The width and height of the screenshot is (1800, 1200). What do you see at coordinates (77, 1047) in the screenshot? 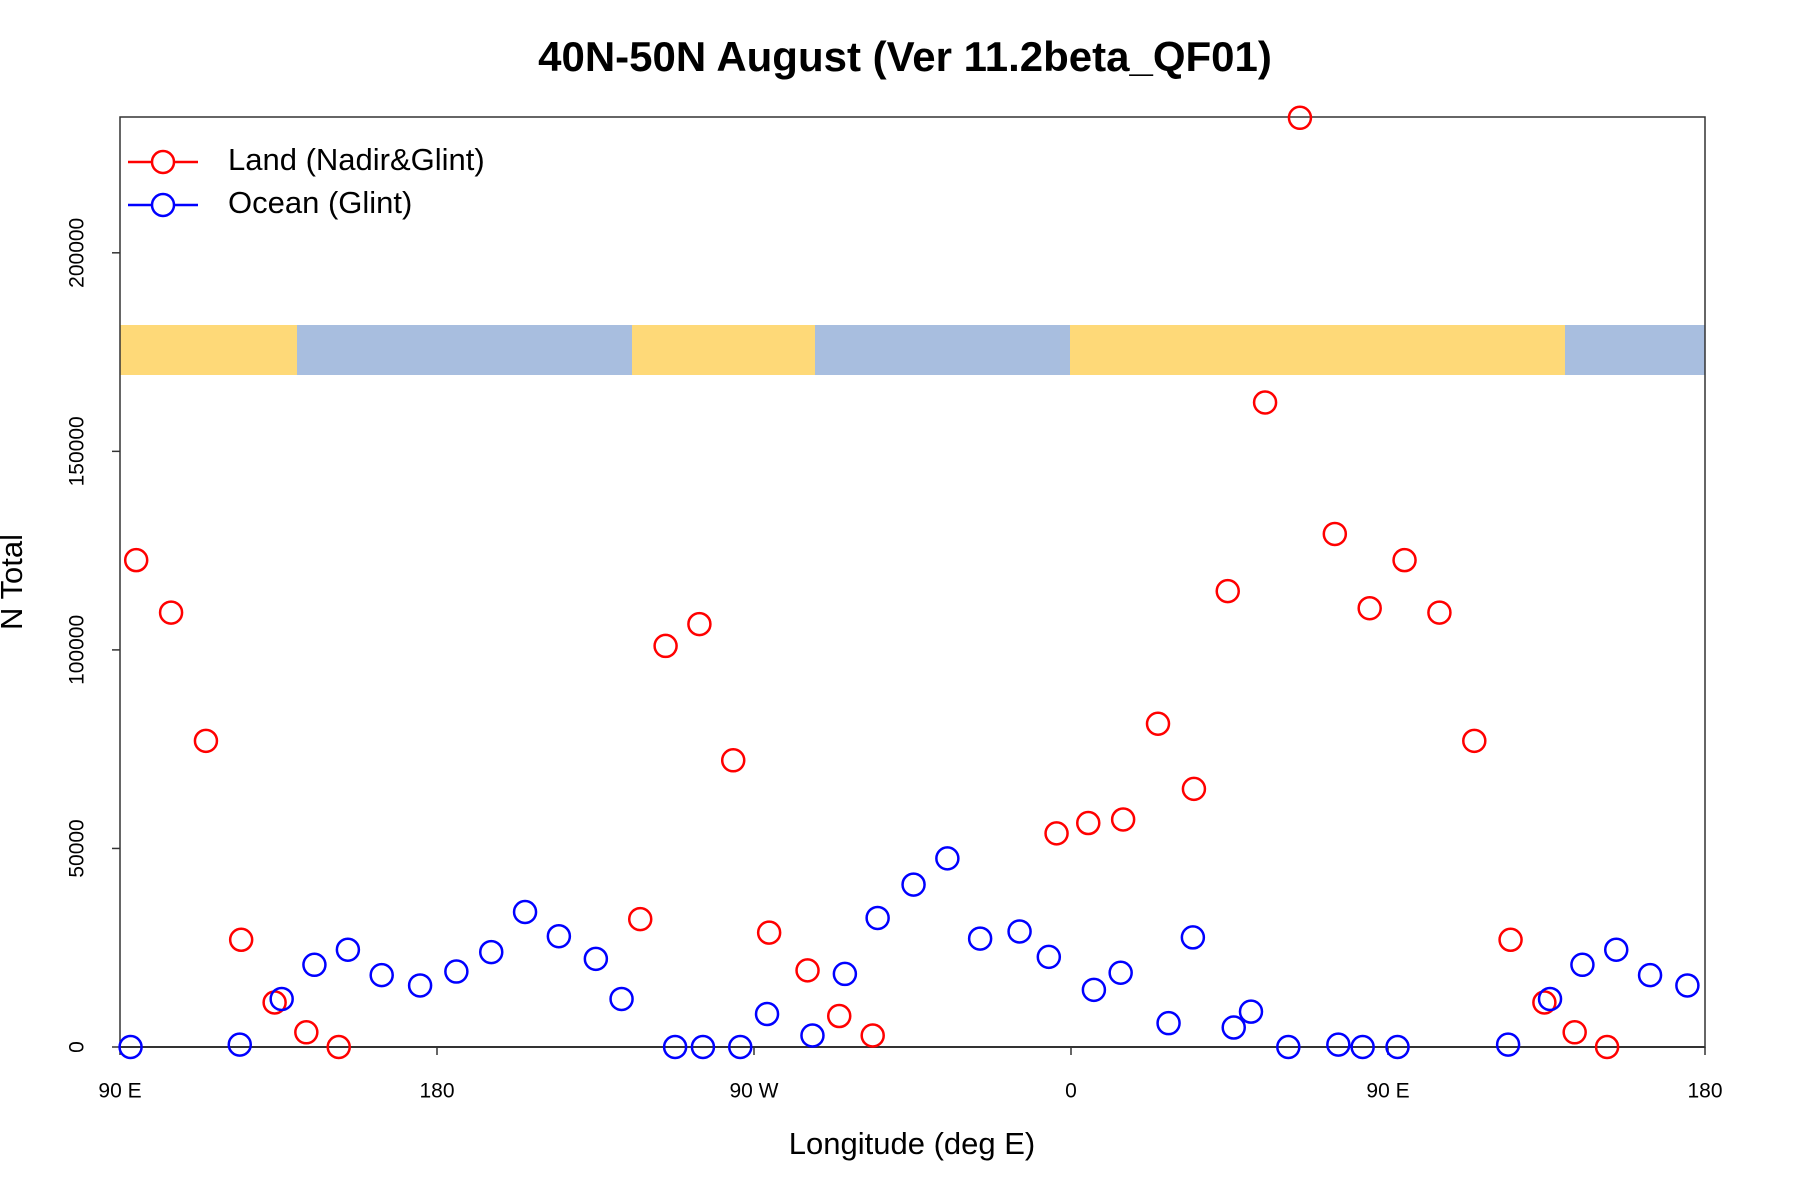
I see `y-tick-label: 0` at bounding box center [77, 1047].